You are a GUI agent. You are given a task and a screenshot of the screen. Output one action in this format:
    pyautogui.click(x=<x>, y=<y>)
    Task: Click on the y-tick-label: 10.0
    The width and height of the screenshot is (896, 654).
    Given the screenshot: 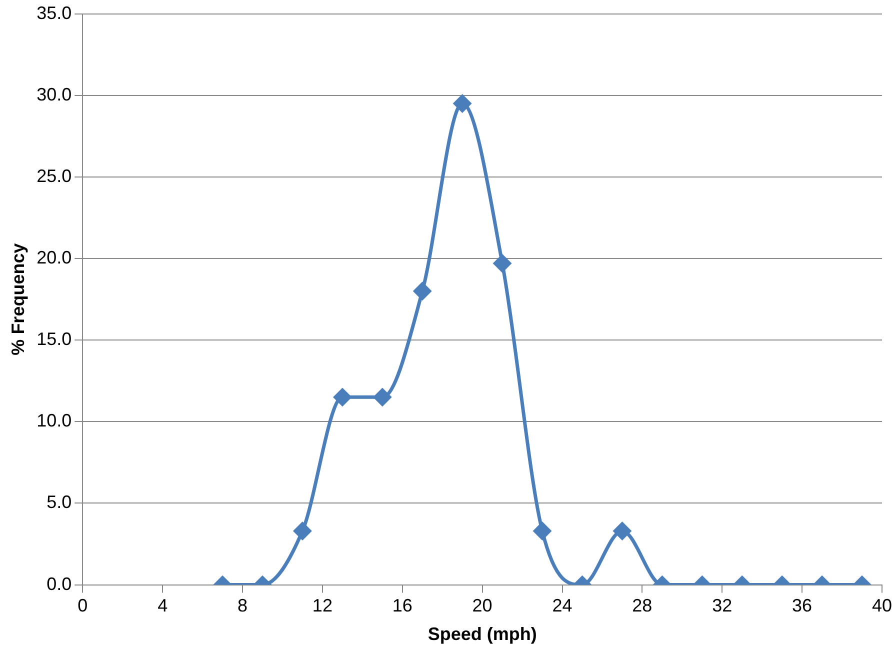 What is the action you would take?
    pyautogui.click(x=54, y=420)
    